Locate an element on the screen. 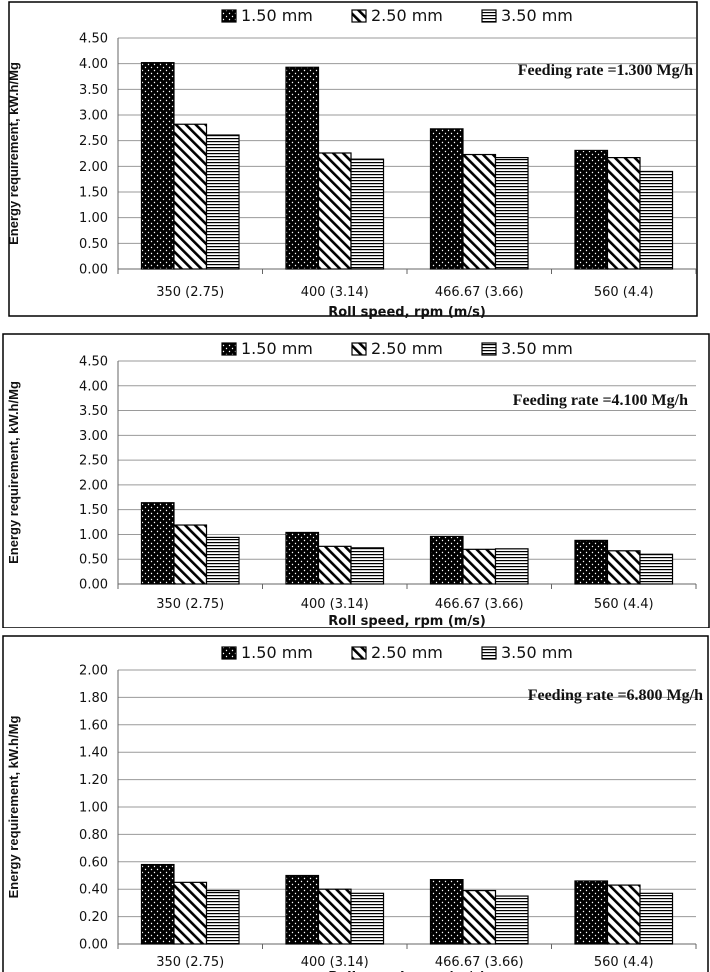 This screenshot has width=710, height=972. y-tick-label: 1.20 is located at coordinates (93, 780).